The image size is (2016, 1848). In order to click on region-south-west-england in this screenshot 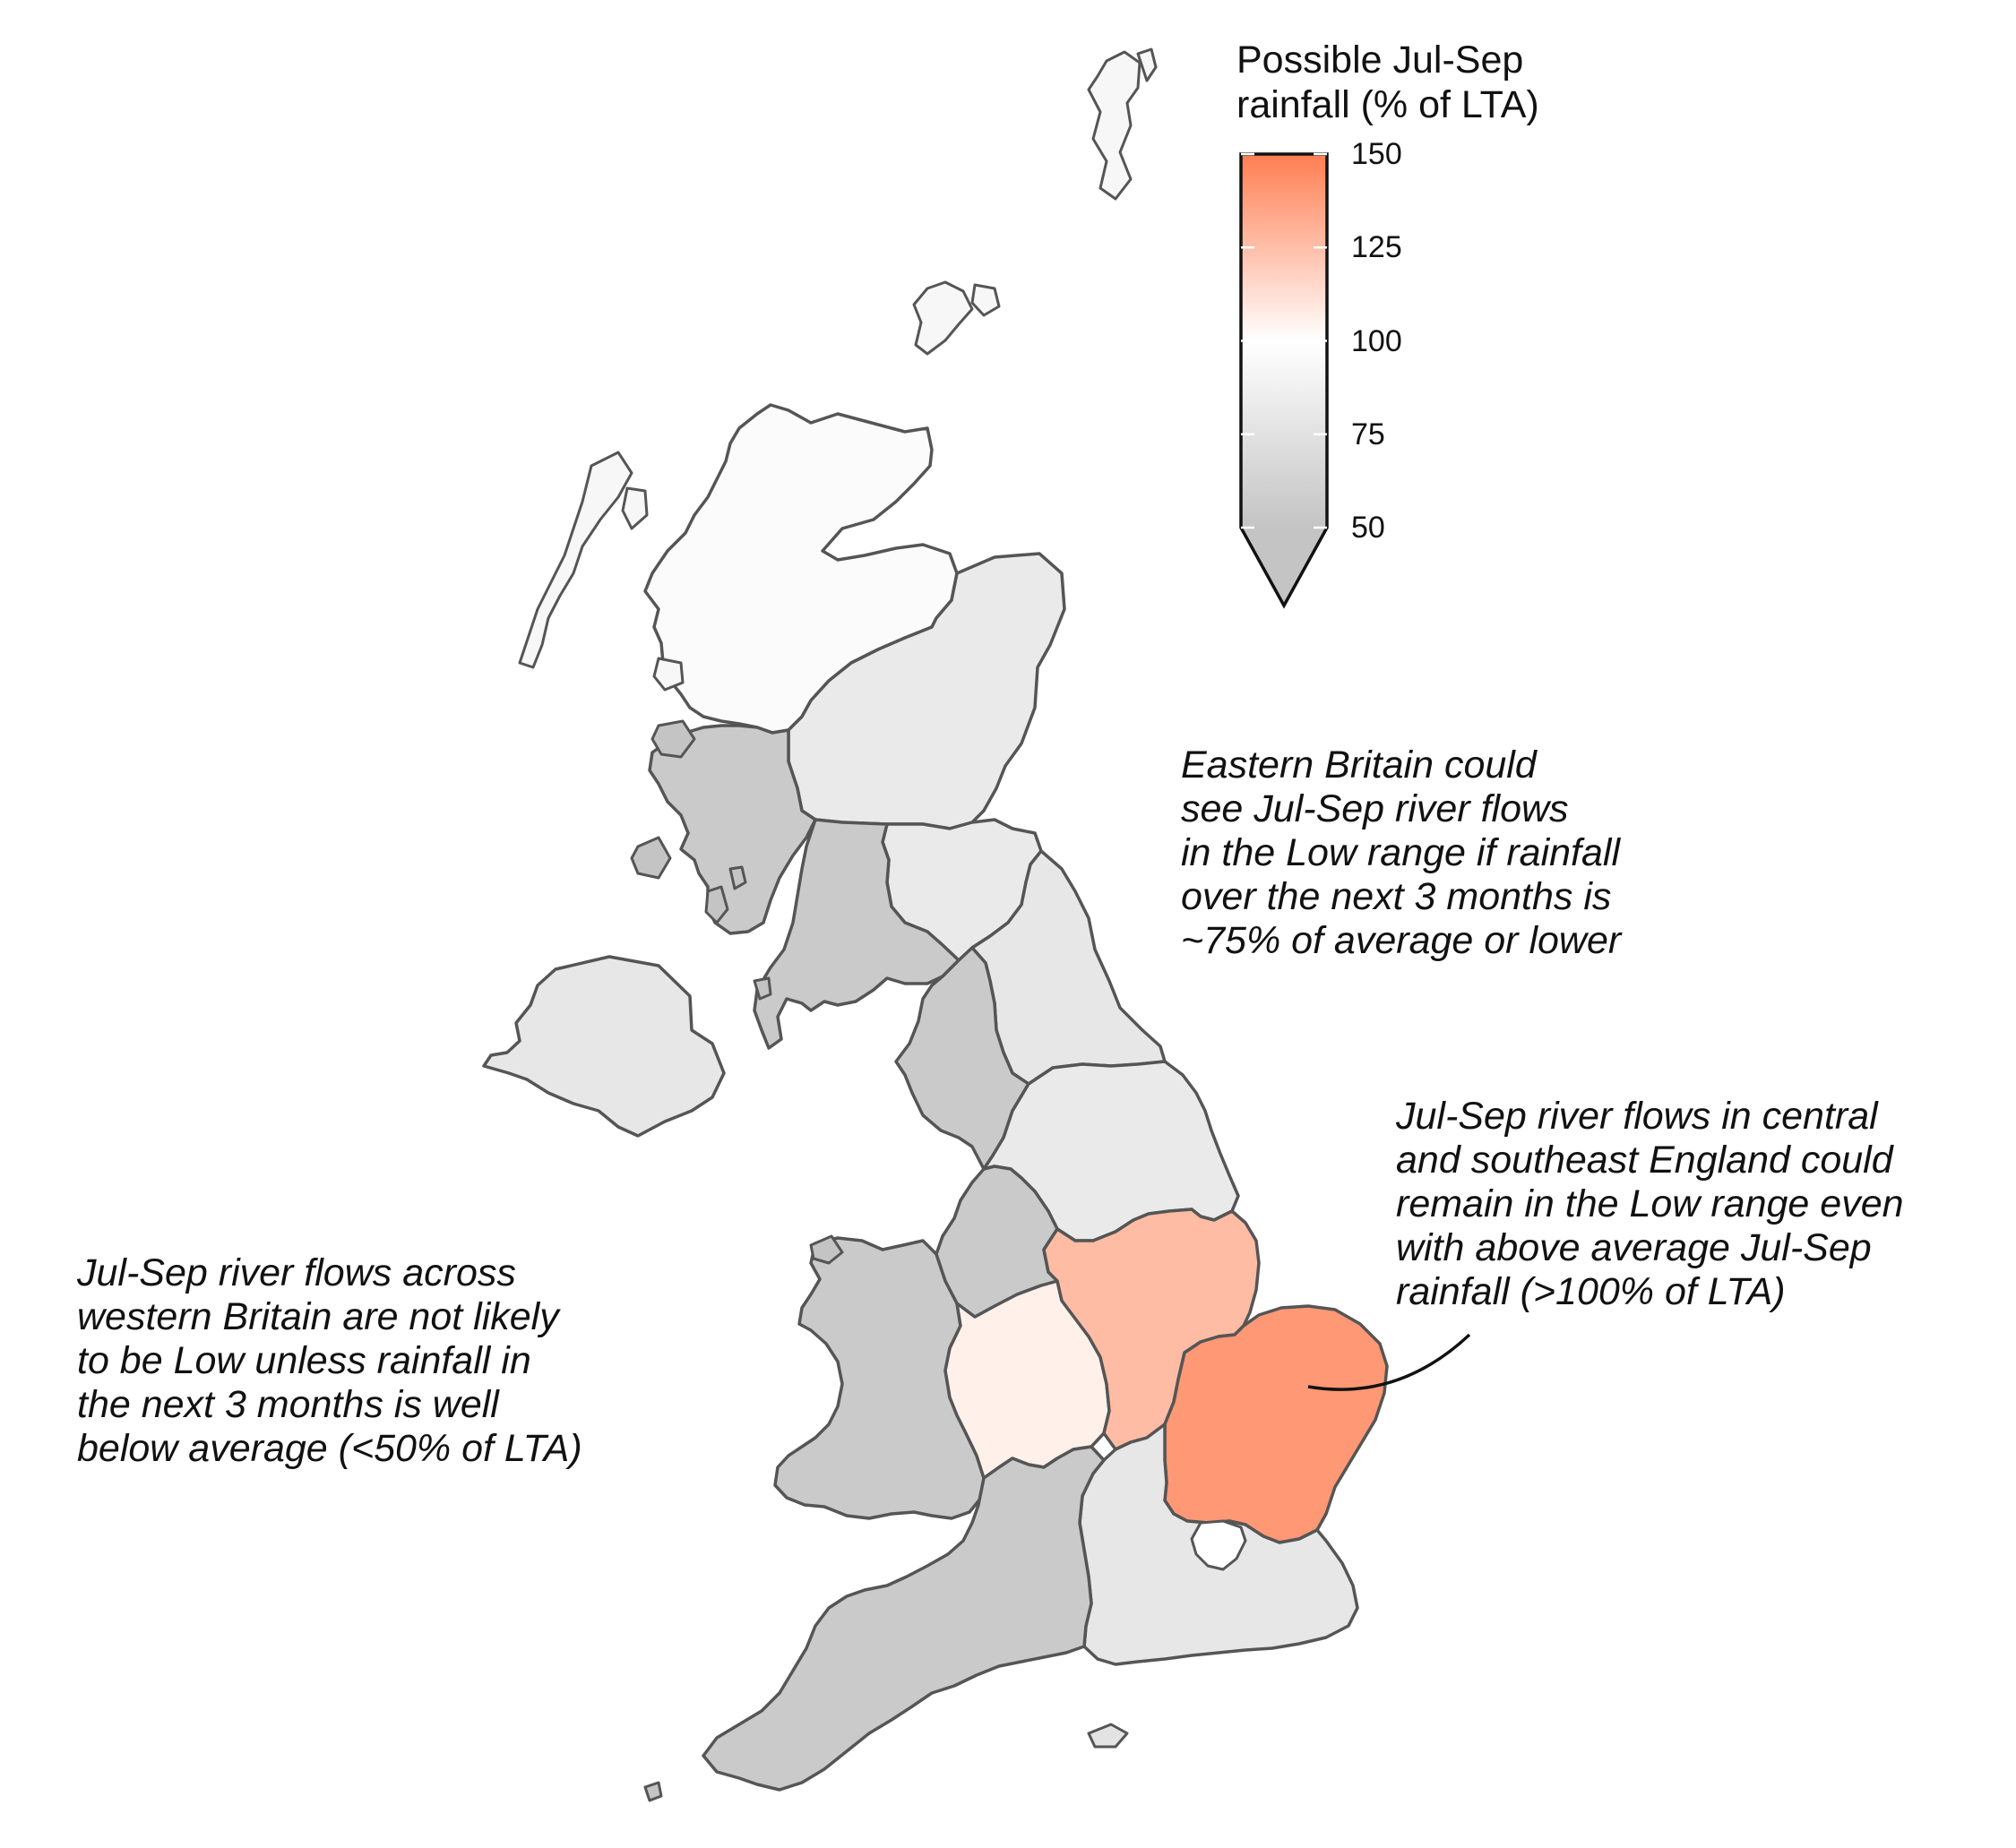, I will do `click(904, 1618)`.